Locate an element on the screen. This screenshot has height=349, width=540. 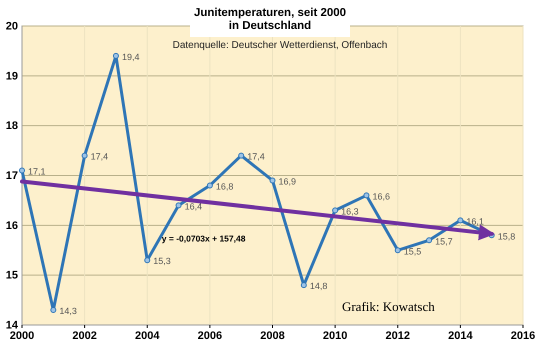
data-label: 14,3 is located at coordinates (68, 311).